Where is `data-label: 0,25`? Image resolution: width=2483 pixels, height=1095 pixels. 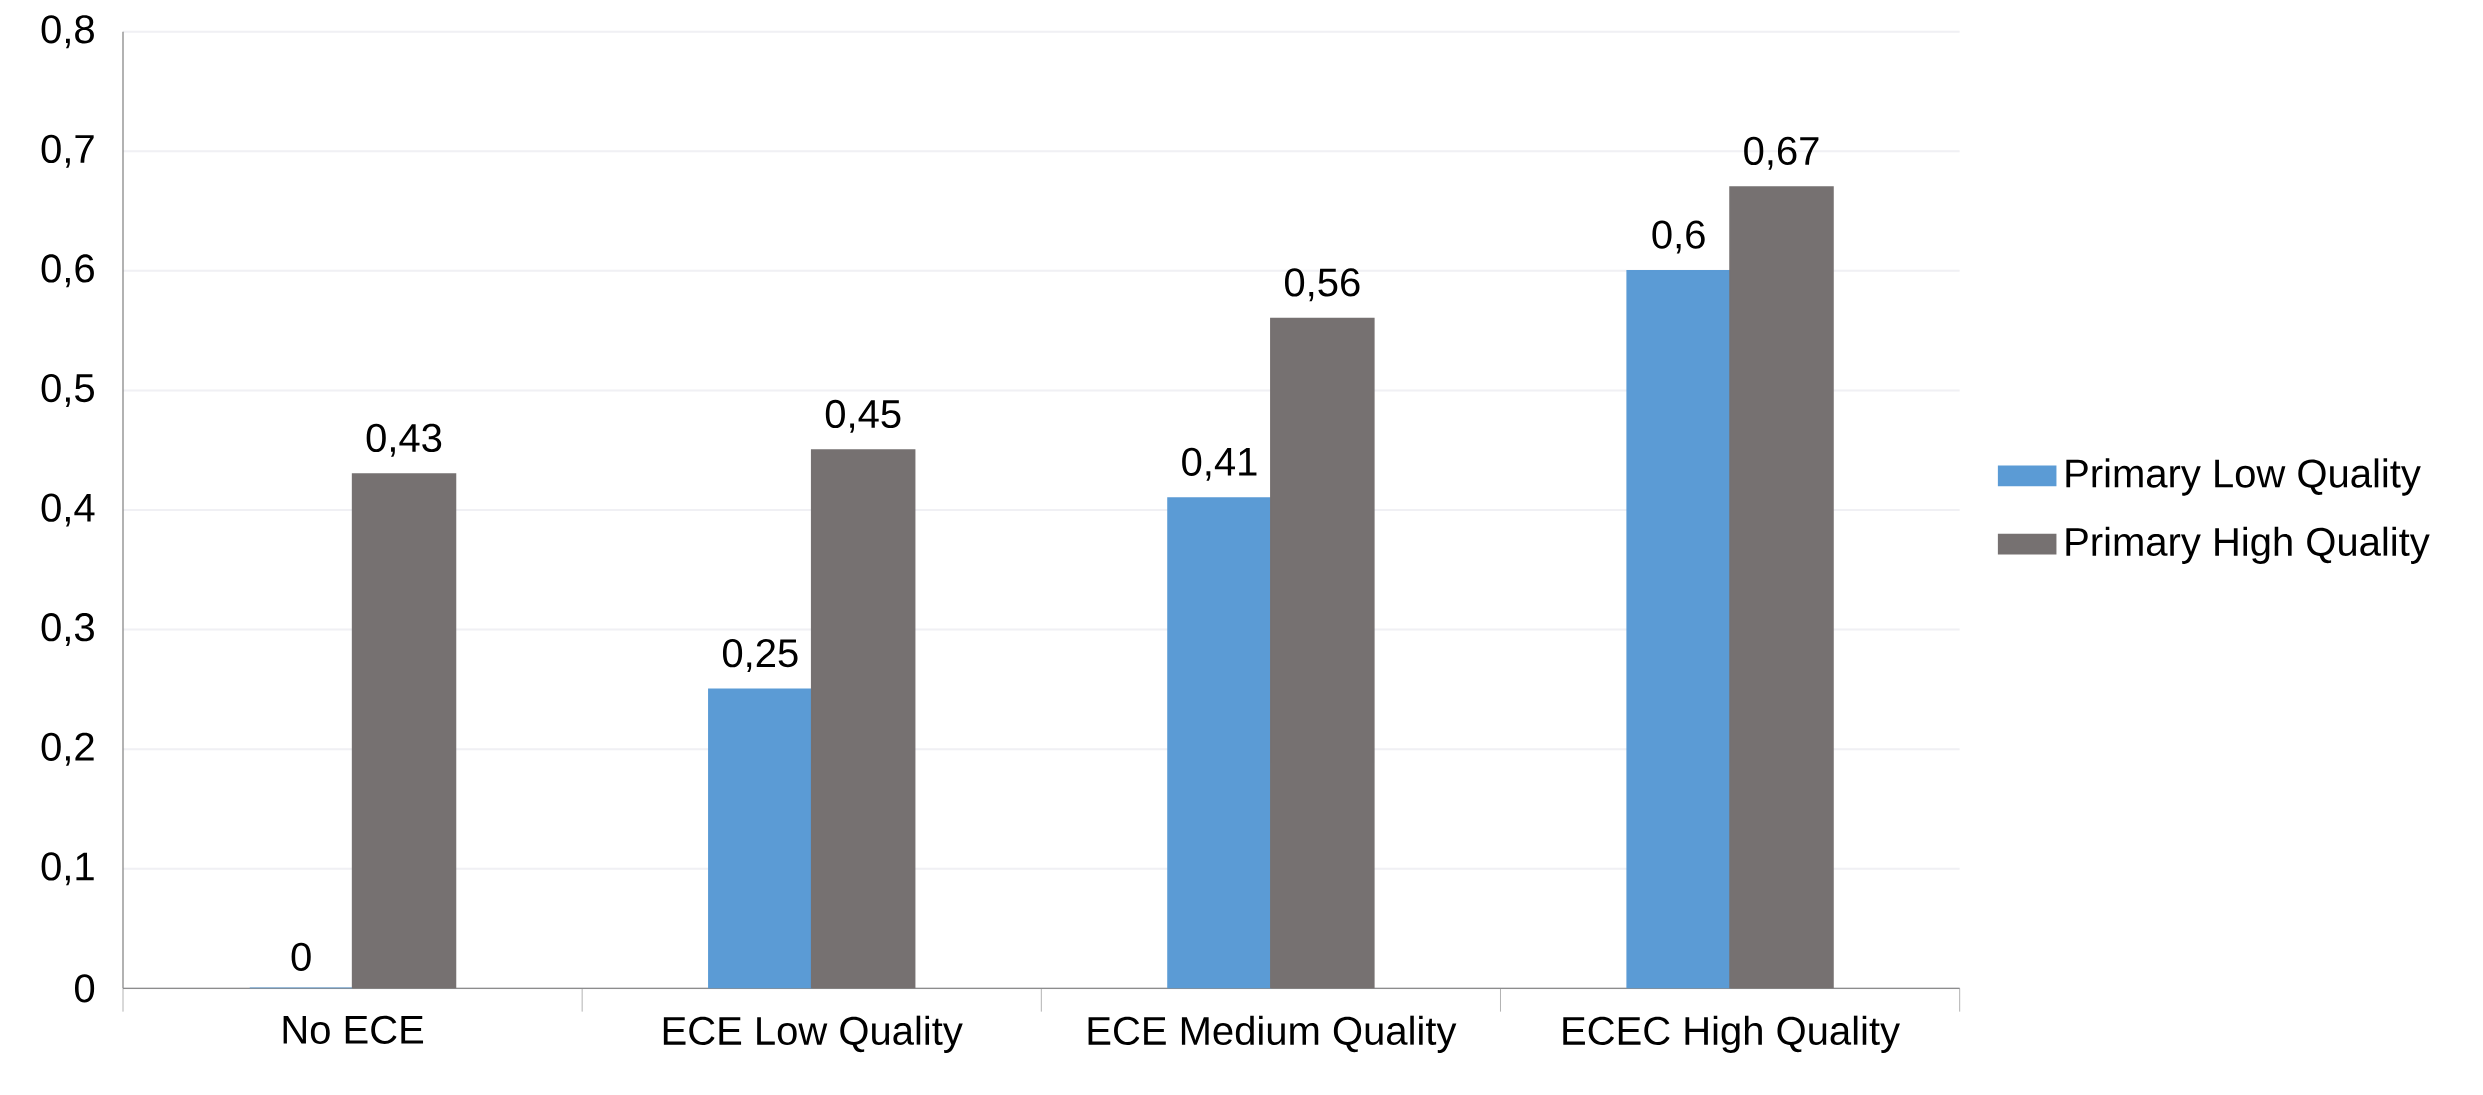
data-label: 0,25 is located at coordinates (760, 655).